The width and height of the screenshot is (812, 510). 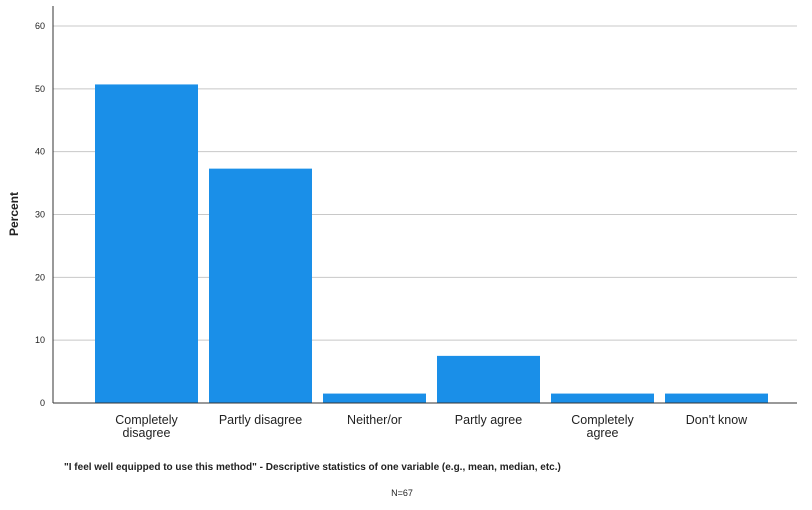 I want to click on y-tick-labels: 0 10 20 30 40 50 60, so click(x=40, y=214).